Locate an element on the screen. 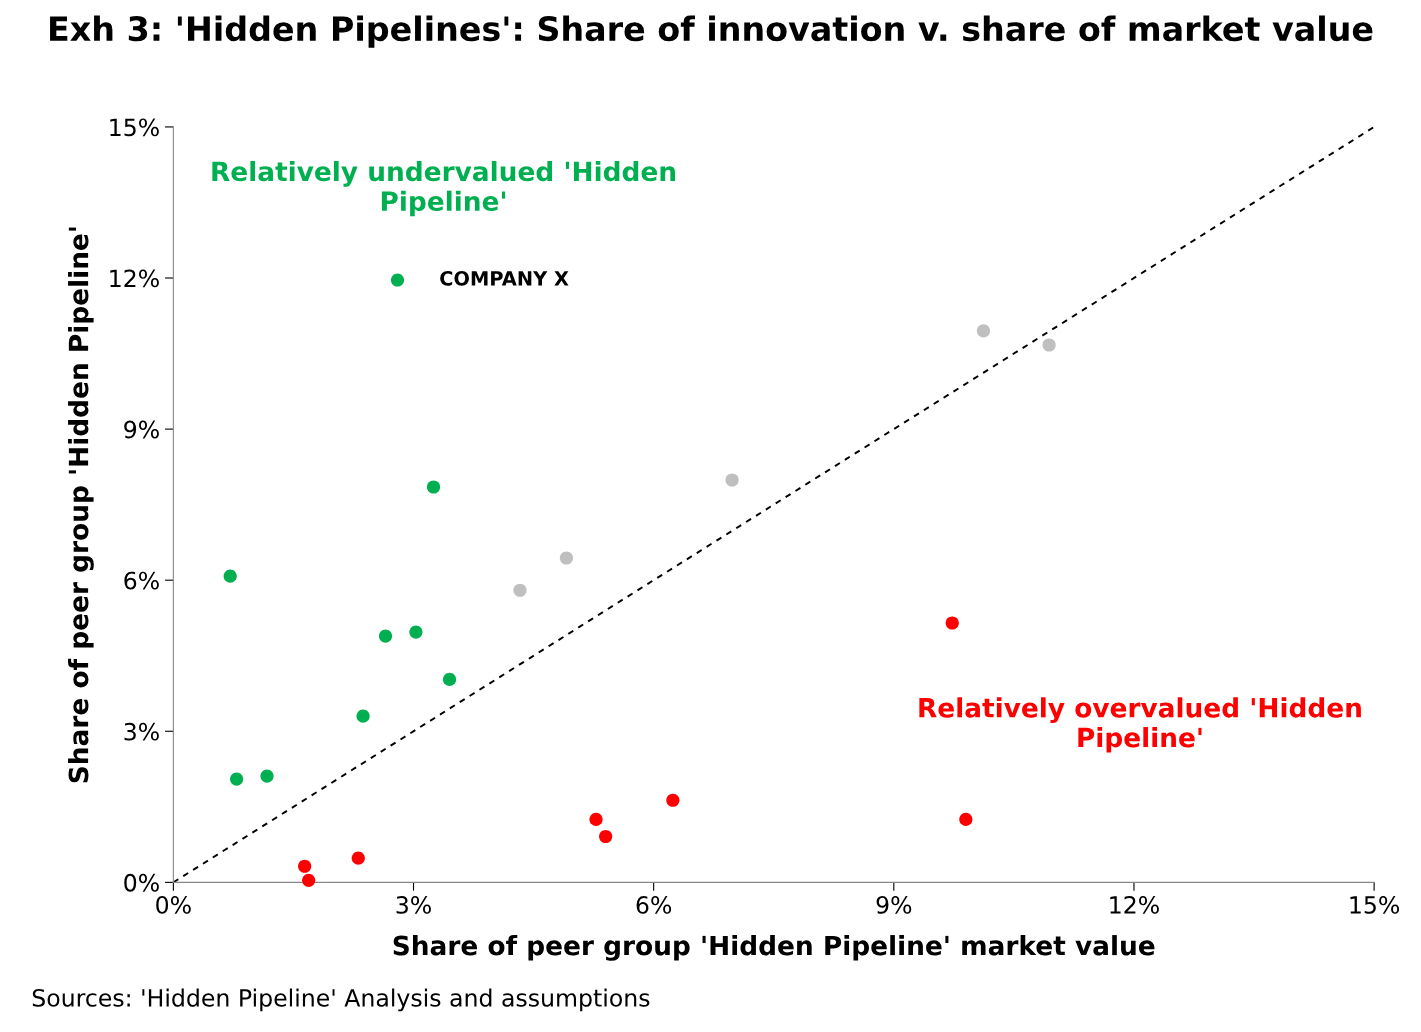 Image resolution: width=1421 pixels, height=1032 pixels. y-tick-label: 15% is located at coordinates (134, 127).